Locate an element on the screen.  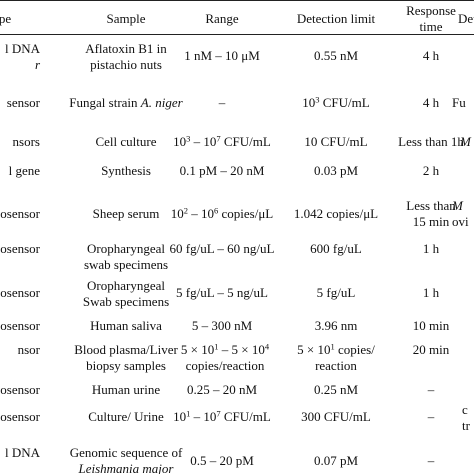
row12-detection-limit: 0.07 pM is located at coordinates (336, 460).